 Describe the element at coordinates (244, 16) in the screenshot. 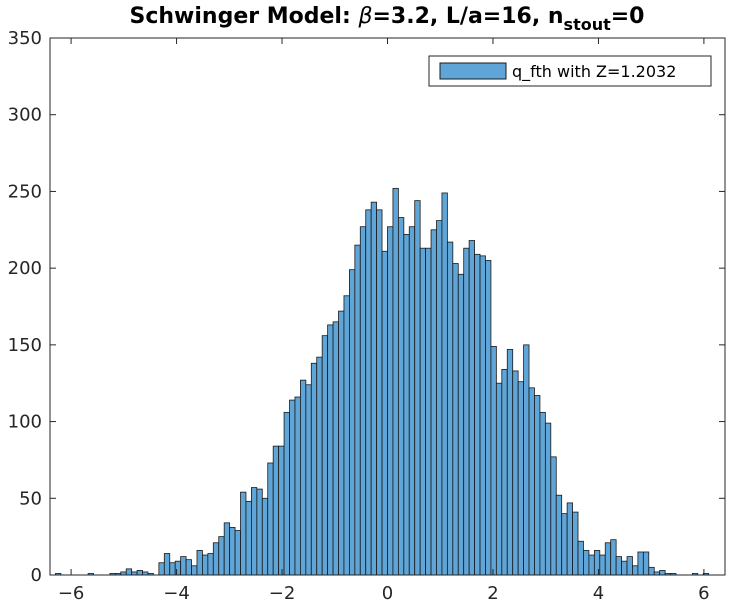

I see `title-prefix: Schwinger Model:` at that location.